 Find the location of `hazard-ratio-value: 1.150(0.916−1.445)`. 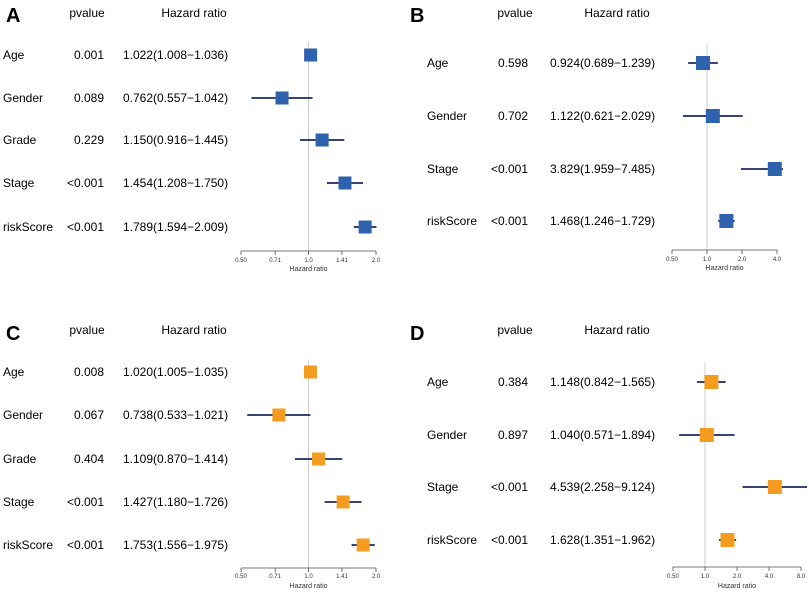

hazard-ratio-value: 1.150(0.916−1.445) is located at coordinates (175, 140).